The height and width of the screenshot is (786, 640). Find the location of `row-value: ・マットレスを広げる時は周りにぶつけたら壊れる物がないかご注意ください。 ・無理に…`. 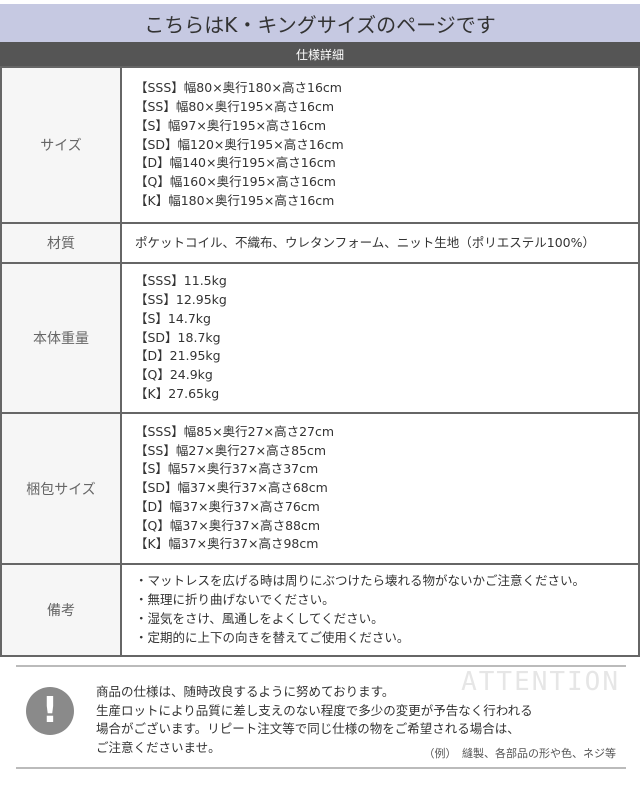

row-value: ・マットレスを広げる時は周りにぶつけたら壊れる物がないかご注意ください。 ・無理に… is located at coordinates (380, 610).